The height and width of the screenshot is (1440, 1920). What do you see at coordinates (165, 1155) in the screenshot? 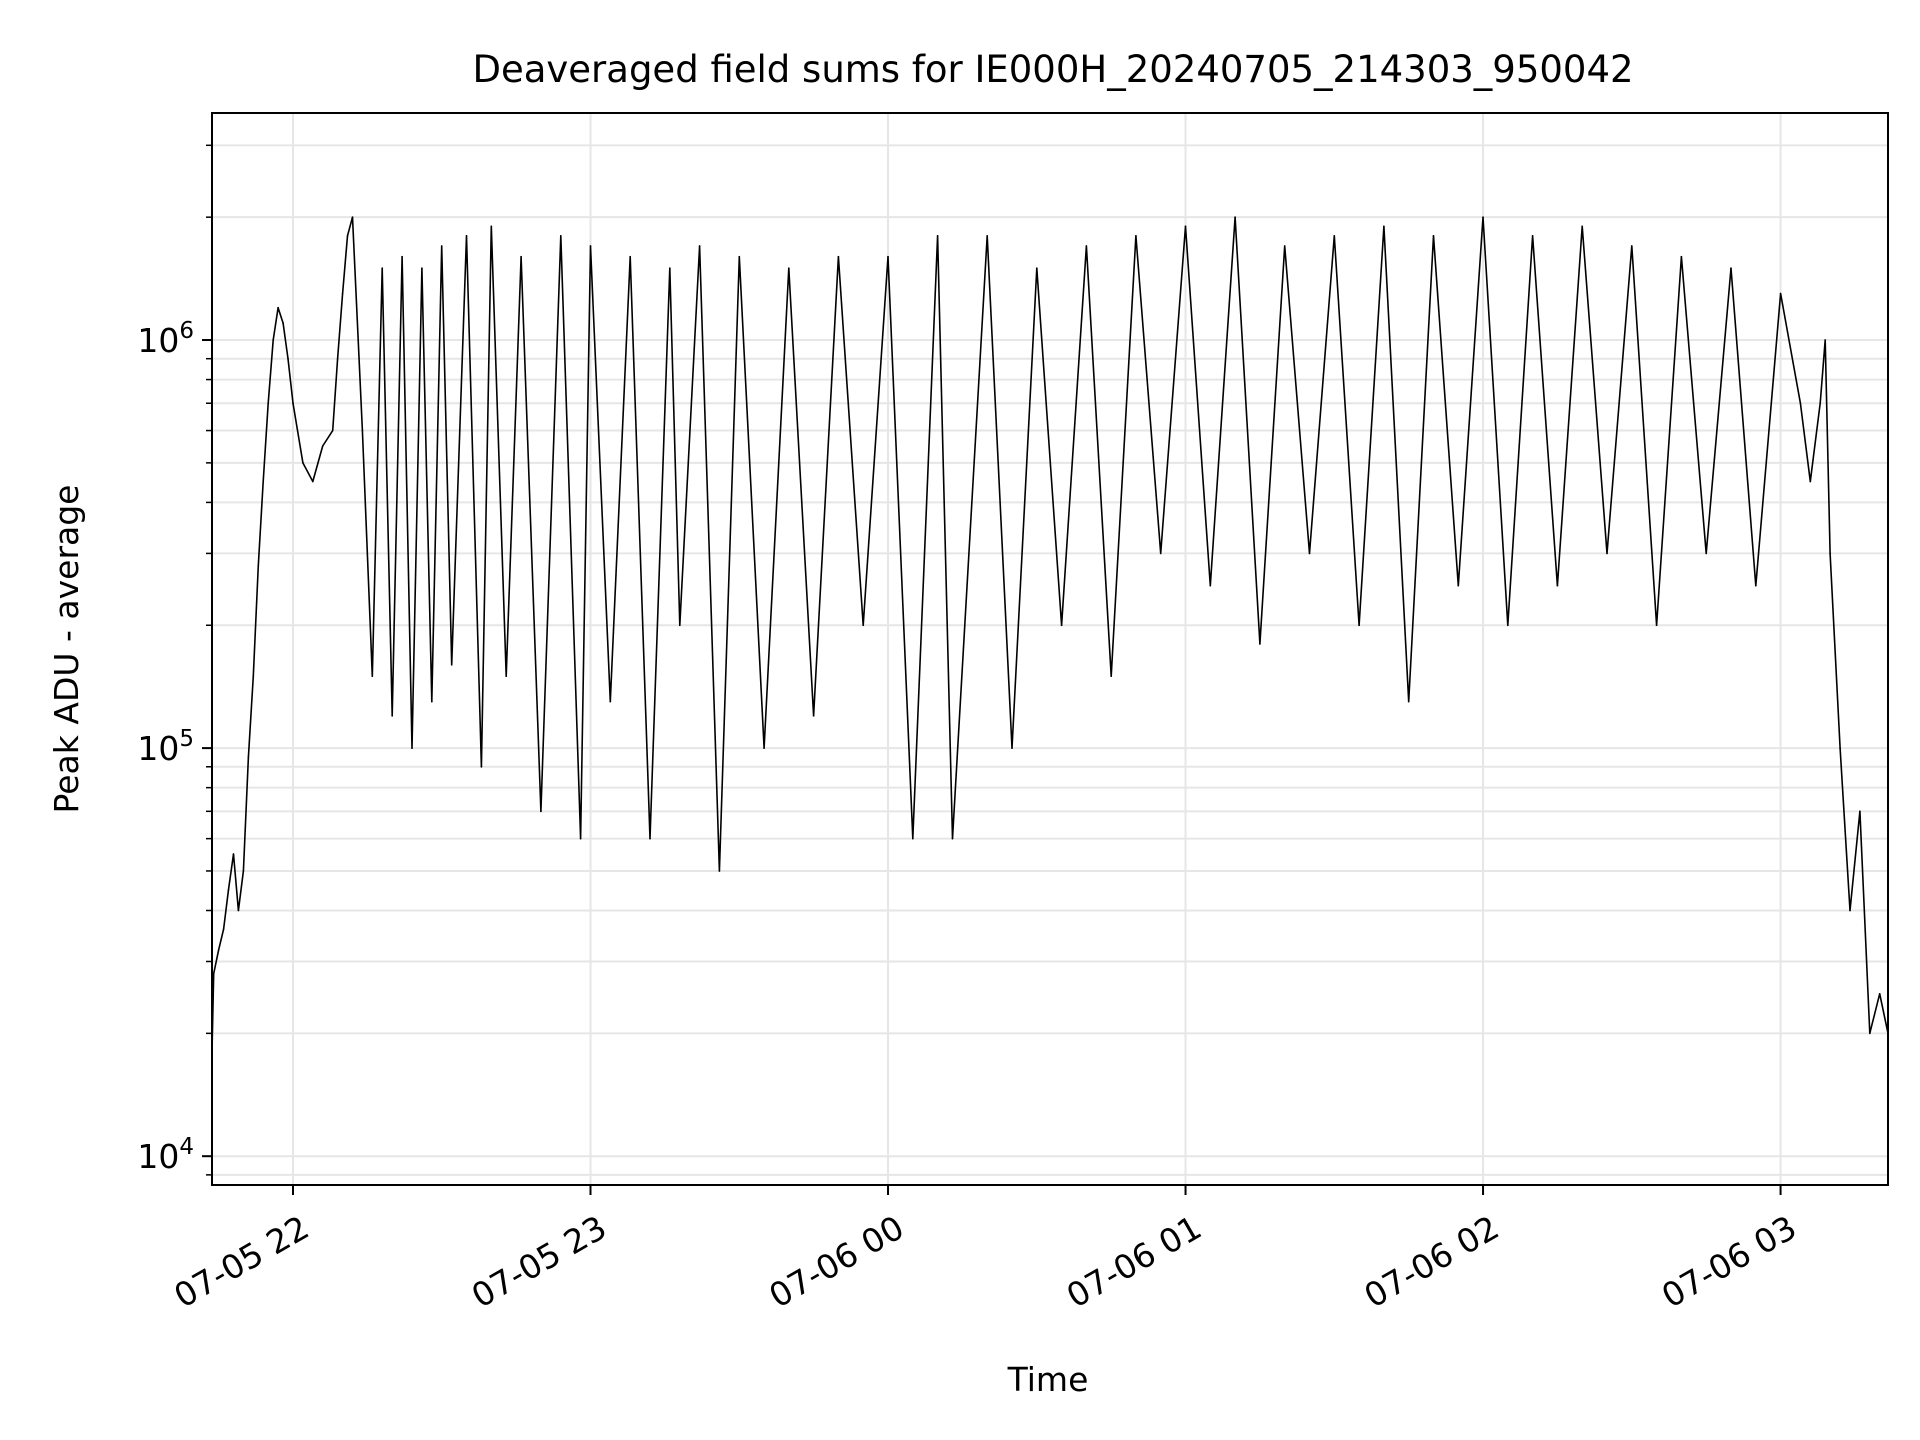
I see `y-tick-label: 104` at bounding box center [165, 1155].